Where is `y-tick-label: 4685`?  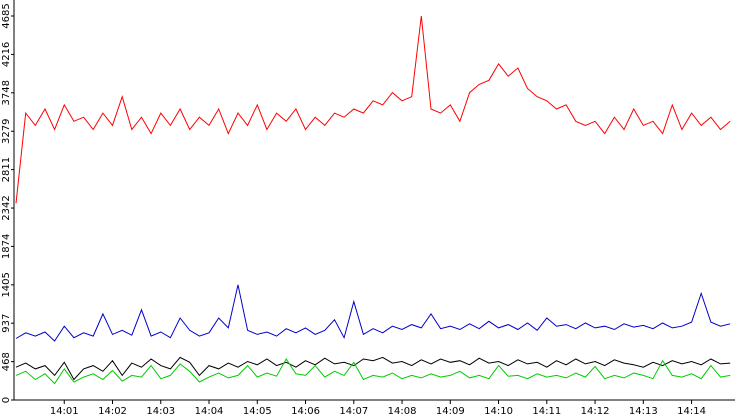
y-tick-label: 4685 is located at coordinates (6, 15).